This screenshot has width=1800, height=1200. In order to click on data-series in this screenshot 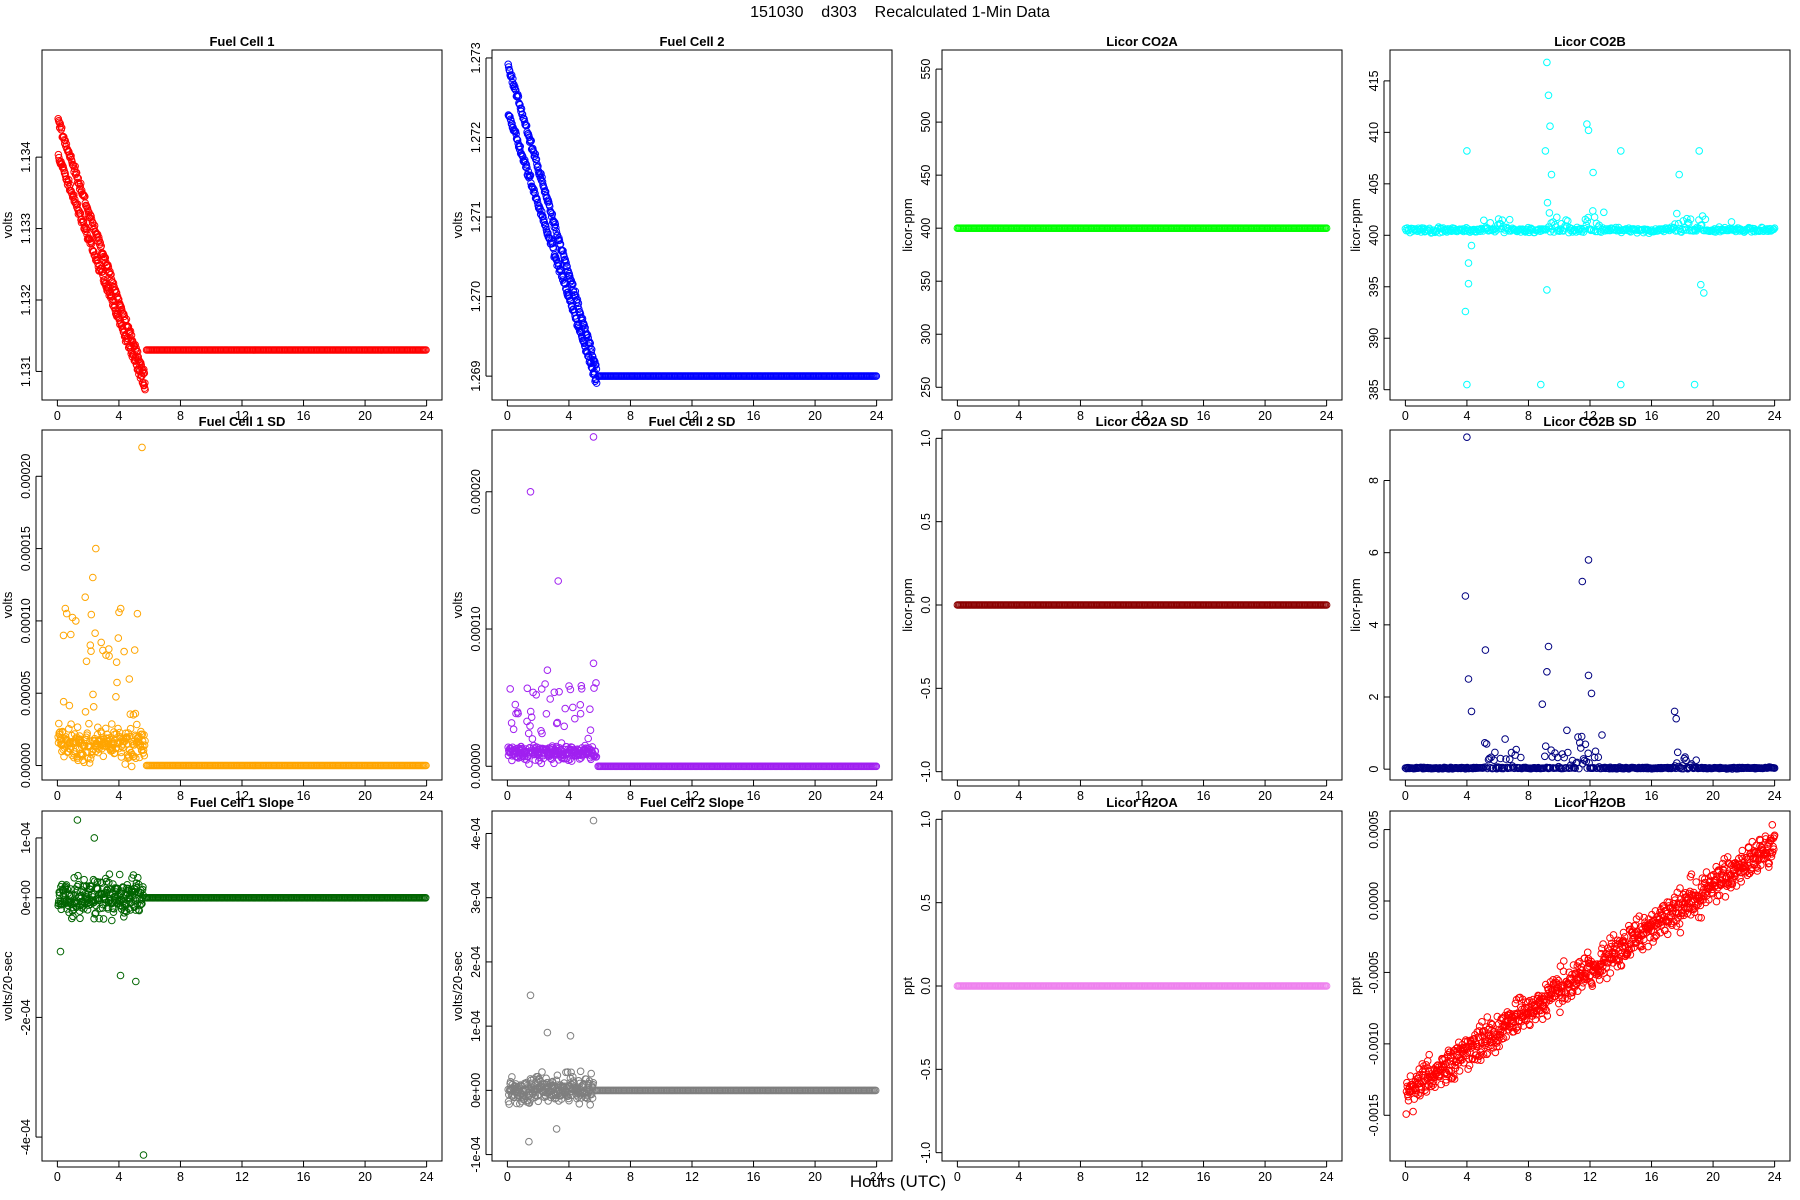, I will do `click(242, 254)`.